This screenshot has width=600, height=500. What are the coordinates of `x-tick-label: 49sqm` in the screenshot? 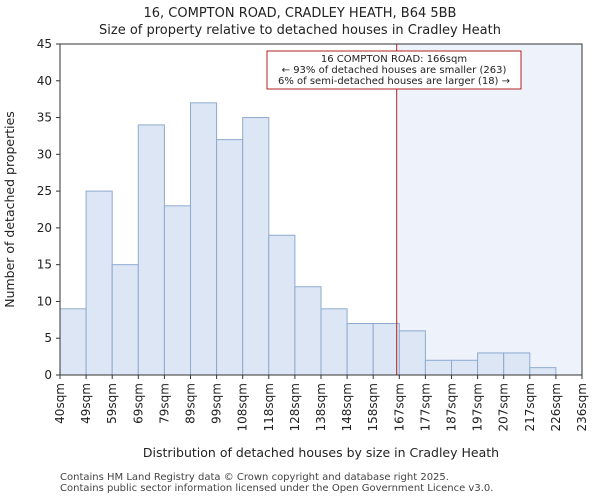 It's located at (86, 403).